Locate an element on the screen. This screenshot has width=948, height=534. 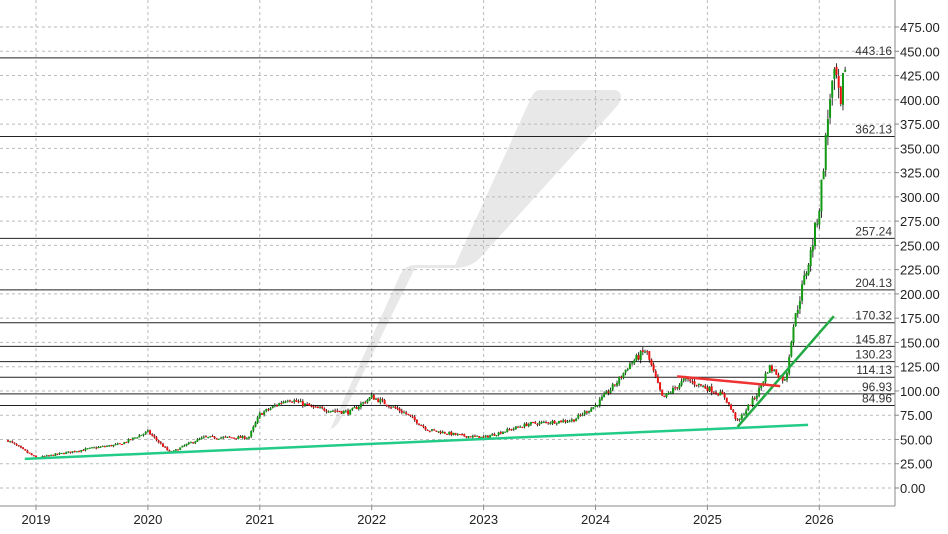
trendline is located at coordinates (785, 371).